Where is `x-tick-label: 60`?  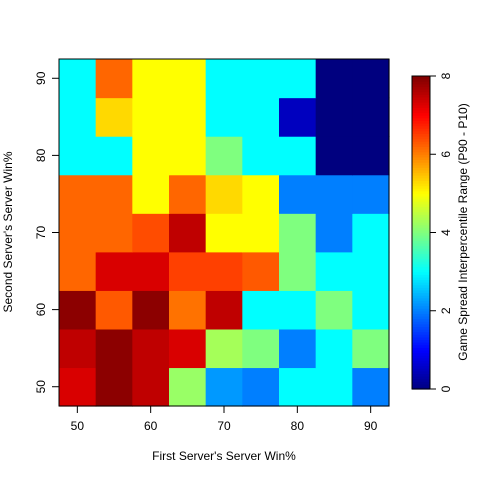 x-tick-label: 60 is located at coordinates (151, 426).